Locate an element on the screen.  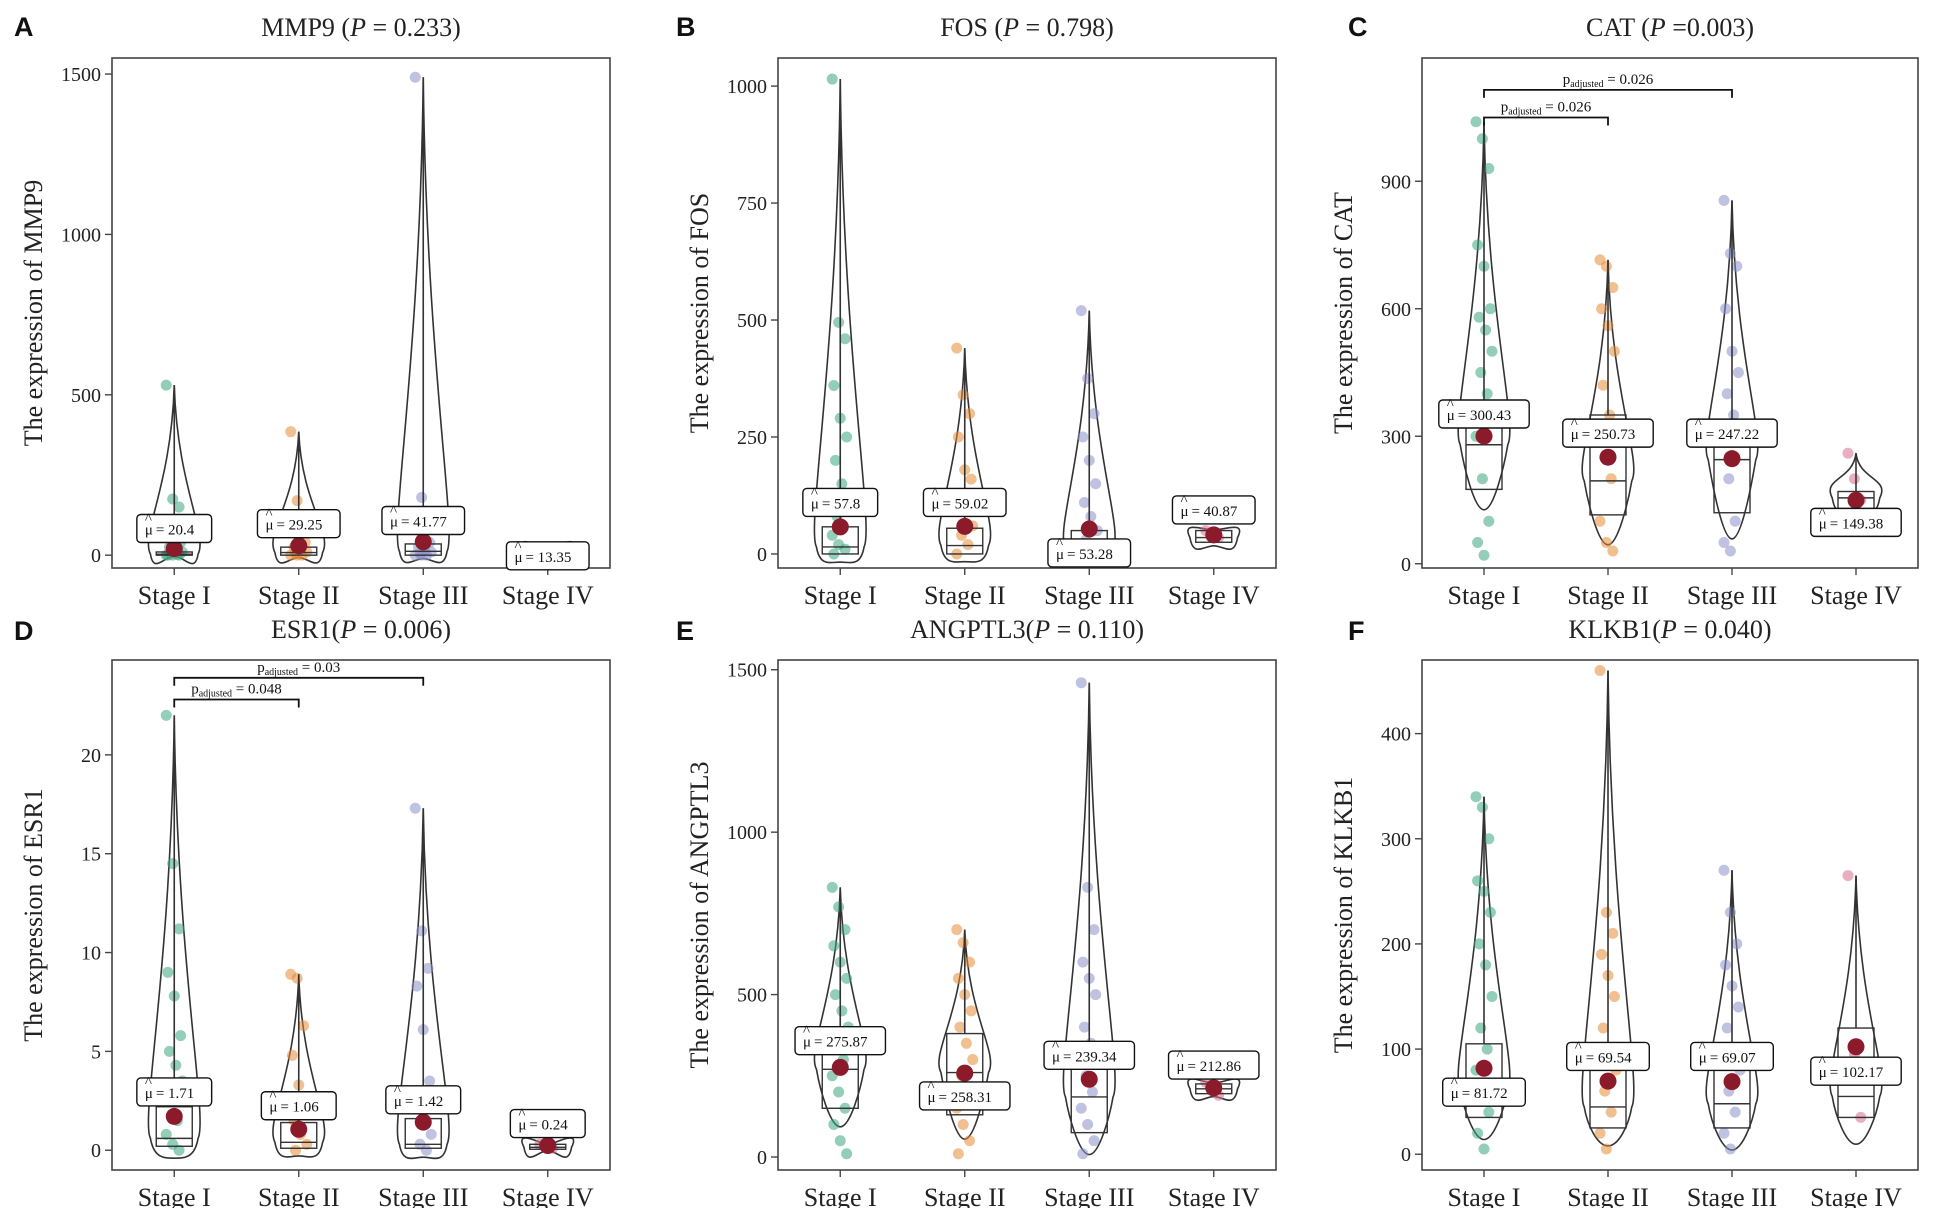
mean-label: μ^= 57.8 is located at coordinates (840, 501).